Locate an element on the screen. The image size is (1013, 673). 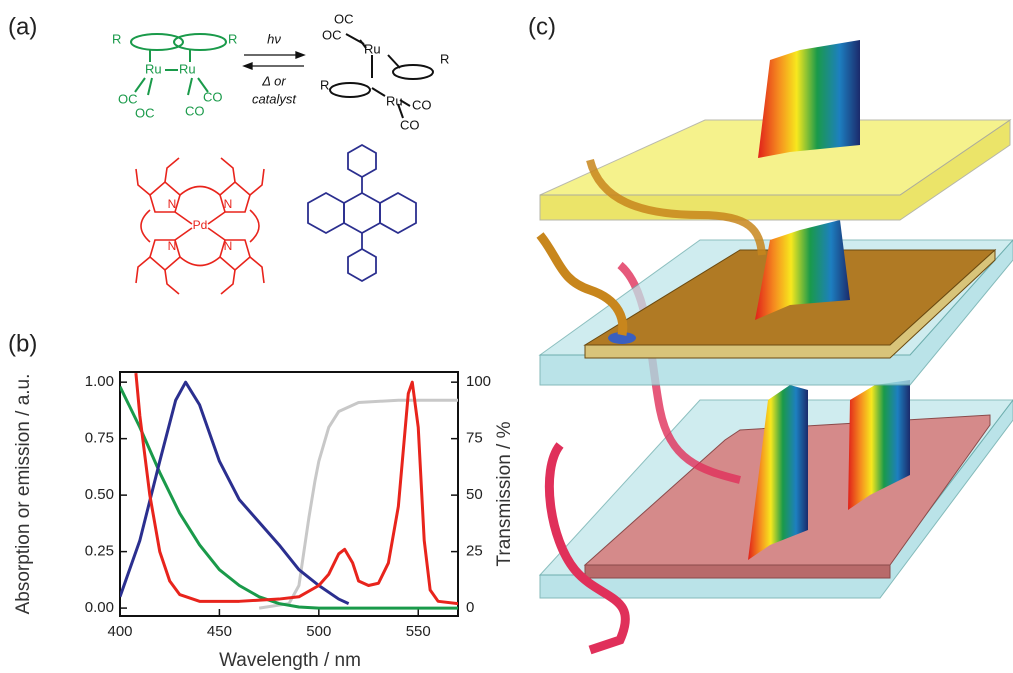
porphyrin is located at coordinates (200, 226).